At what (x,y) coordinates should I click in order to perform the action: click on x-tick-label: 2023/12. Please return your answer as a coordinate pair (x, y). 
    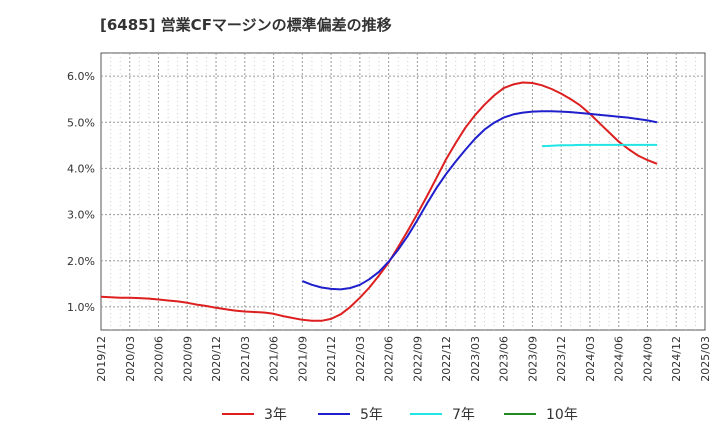
    Looking at the image, I should click on (561, 359).